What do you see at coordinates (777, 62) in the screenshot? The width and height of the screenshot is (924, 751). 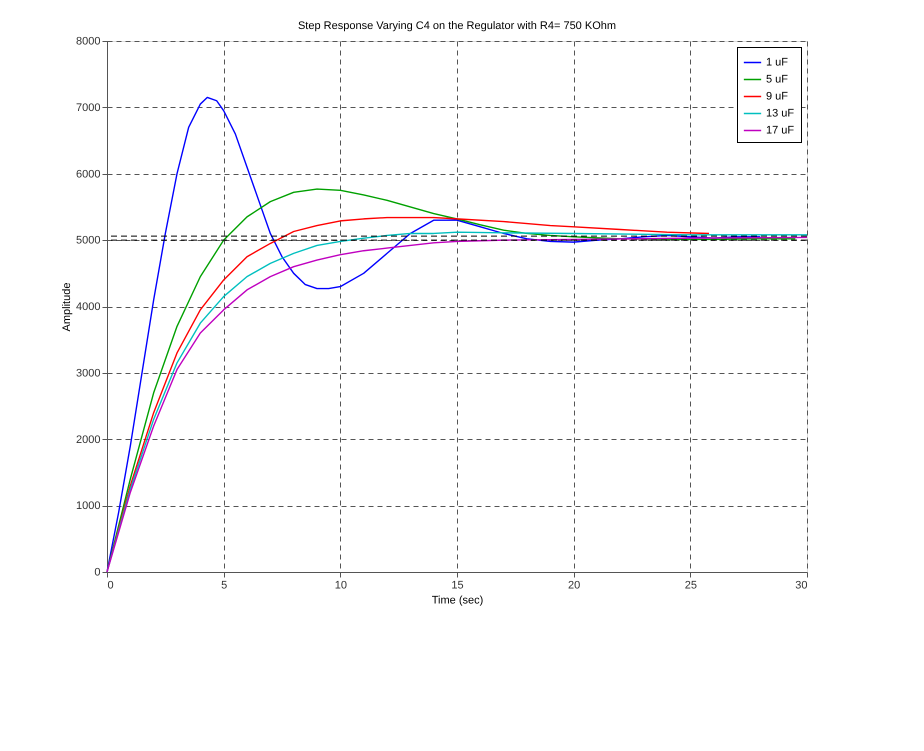 I see `legend-label: 1 uF` at bounding box center [777, 62].